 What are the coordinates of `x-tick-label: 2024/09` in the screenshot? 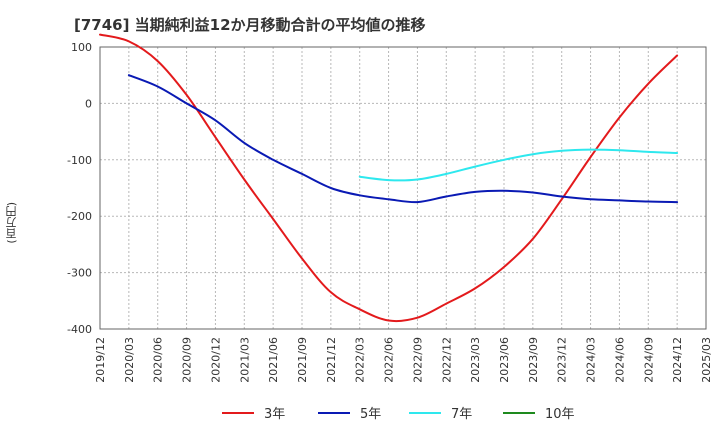 It's located at (648, 360).